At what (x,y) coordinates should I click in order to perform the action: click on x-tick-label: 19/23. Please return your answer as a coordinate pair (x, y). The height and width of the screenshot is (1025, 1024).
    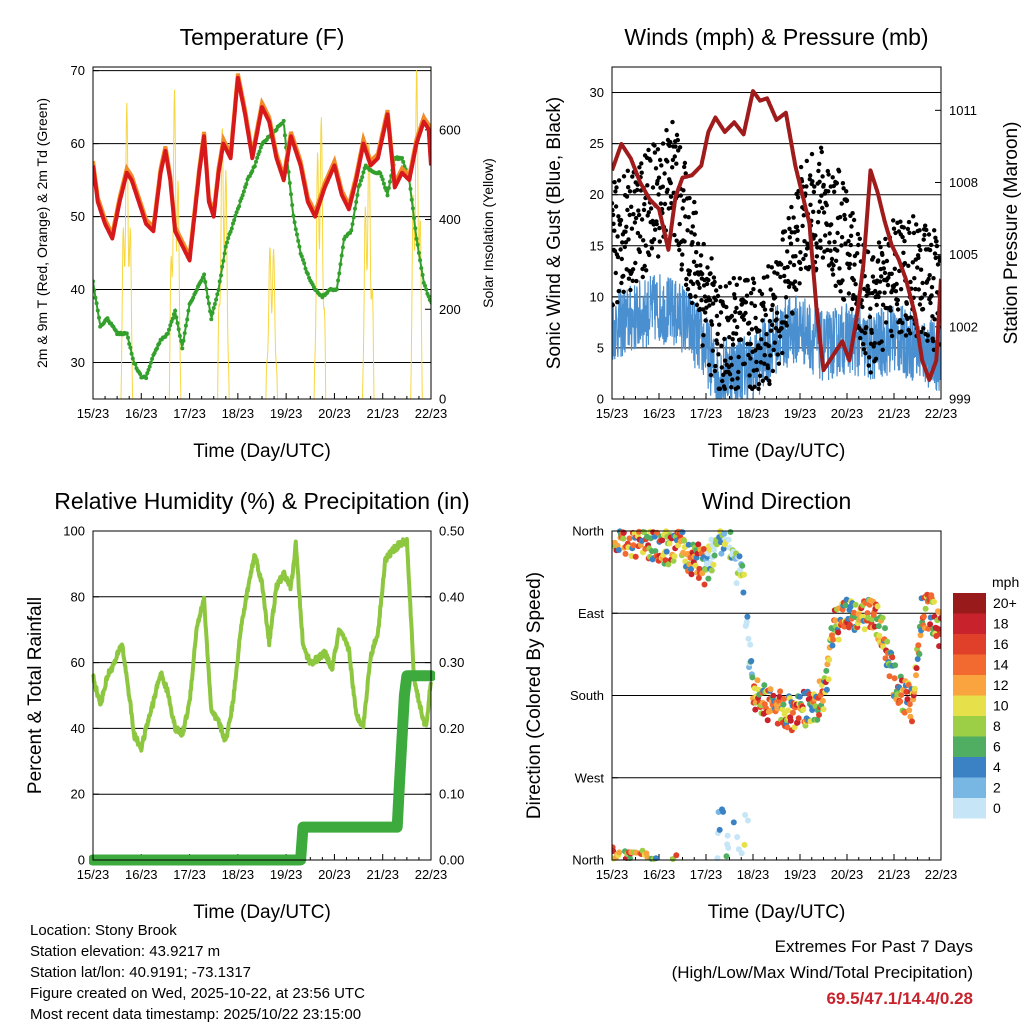
    Looking at the image, I should click on (800, 874).